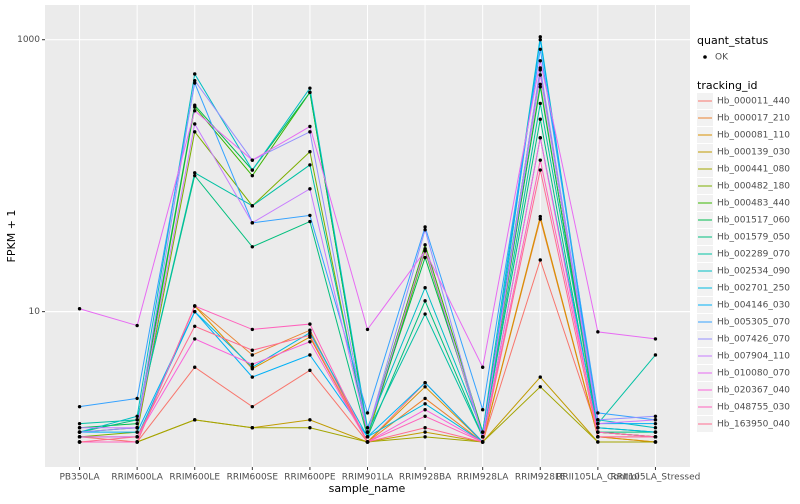  I want to click on legend-label: Hb_000139_030, so click(753, 153).